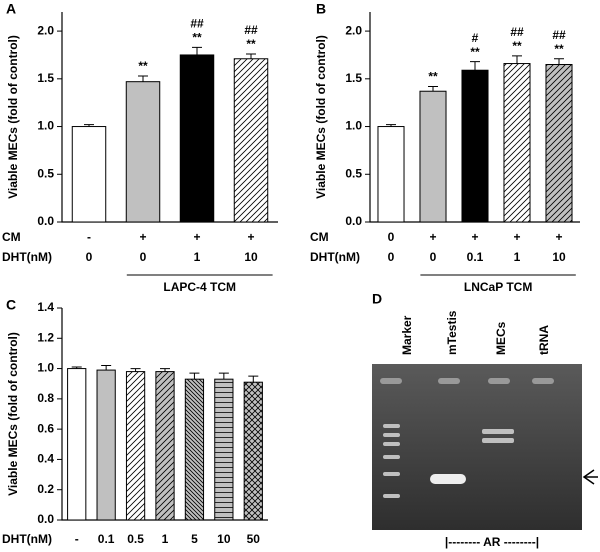  I want to click on x-tick-label: 50, so click(254, 539).